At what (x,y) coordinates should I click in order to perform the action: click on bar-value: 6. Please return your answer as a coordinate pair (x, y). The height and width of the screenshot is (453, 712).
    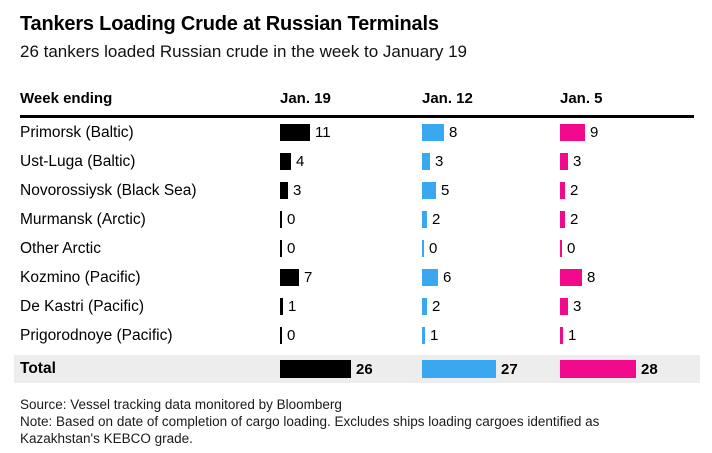
    Looking at the image, I should click on (447, 277).